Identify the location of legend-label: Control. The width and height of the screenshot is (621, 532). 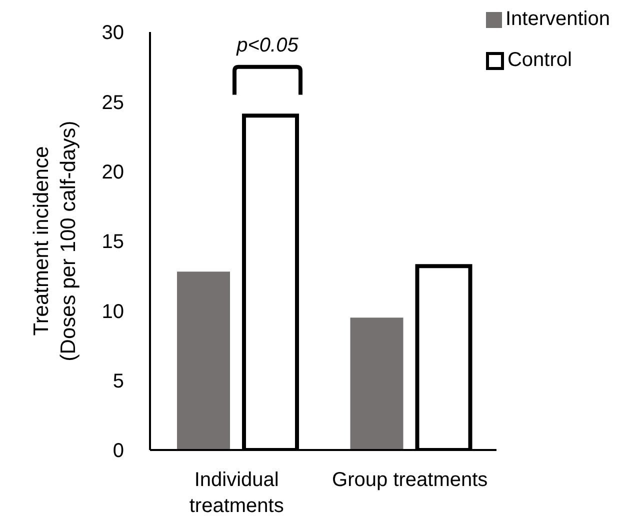
(539, 60).